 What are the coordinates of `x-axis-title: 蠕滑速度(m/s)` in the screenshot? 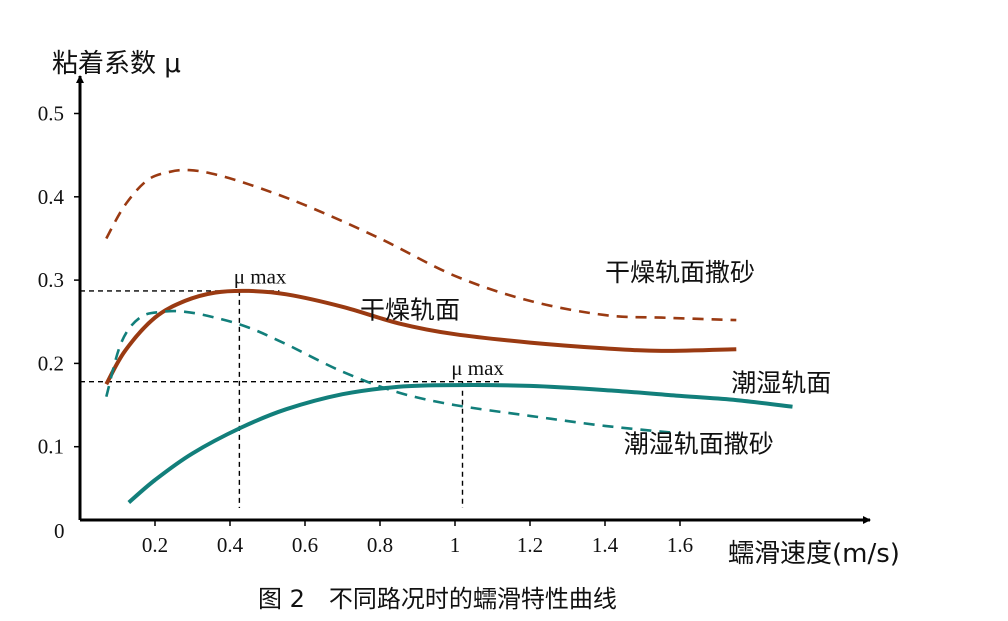 It's located at (814, 554).